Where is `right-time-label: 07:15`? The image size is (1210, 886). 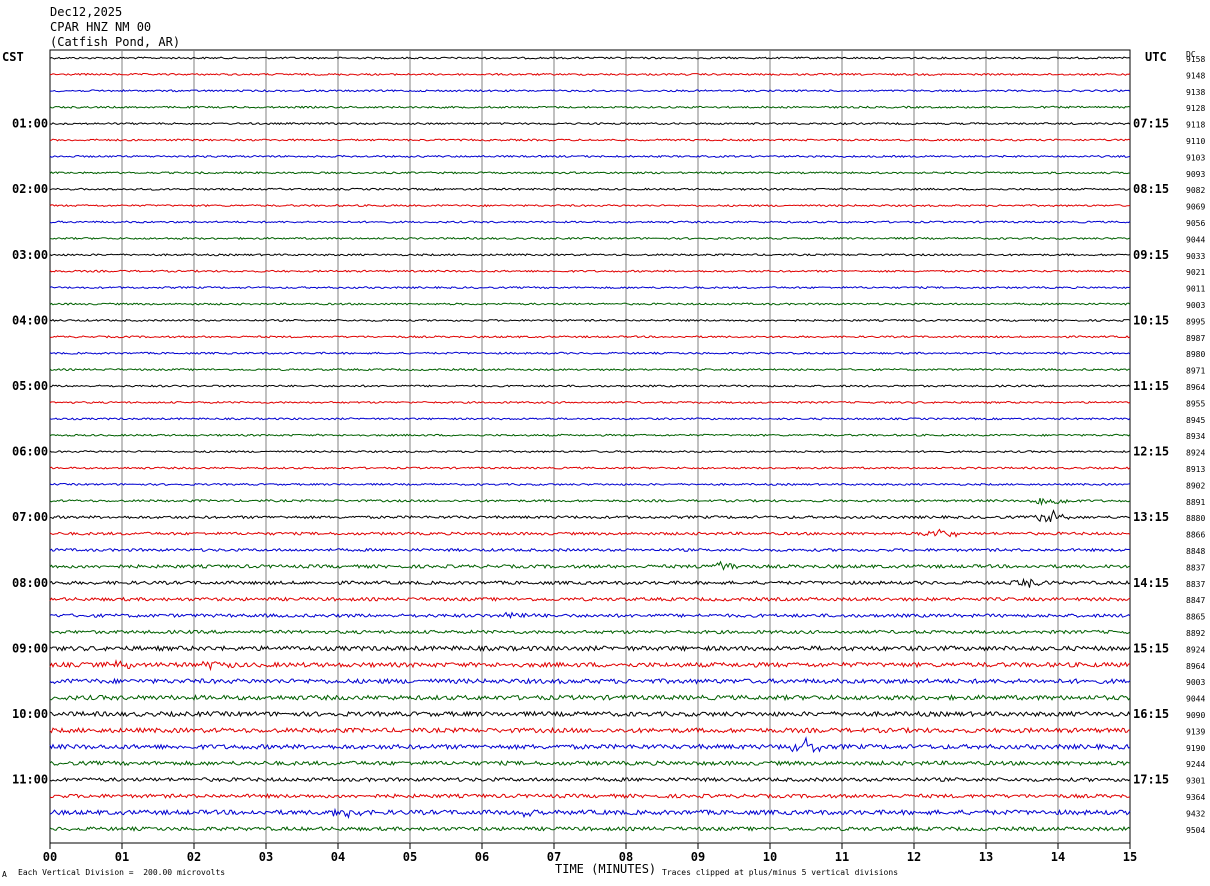 right-time-label: 07:15 is located at coordinates (1151, 124).